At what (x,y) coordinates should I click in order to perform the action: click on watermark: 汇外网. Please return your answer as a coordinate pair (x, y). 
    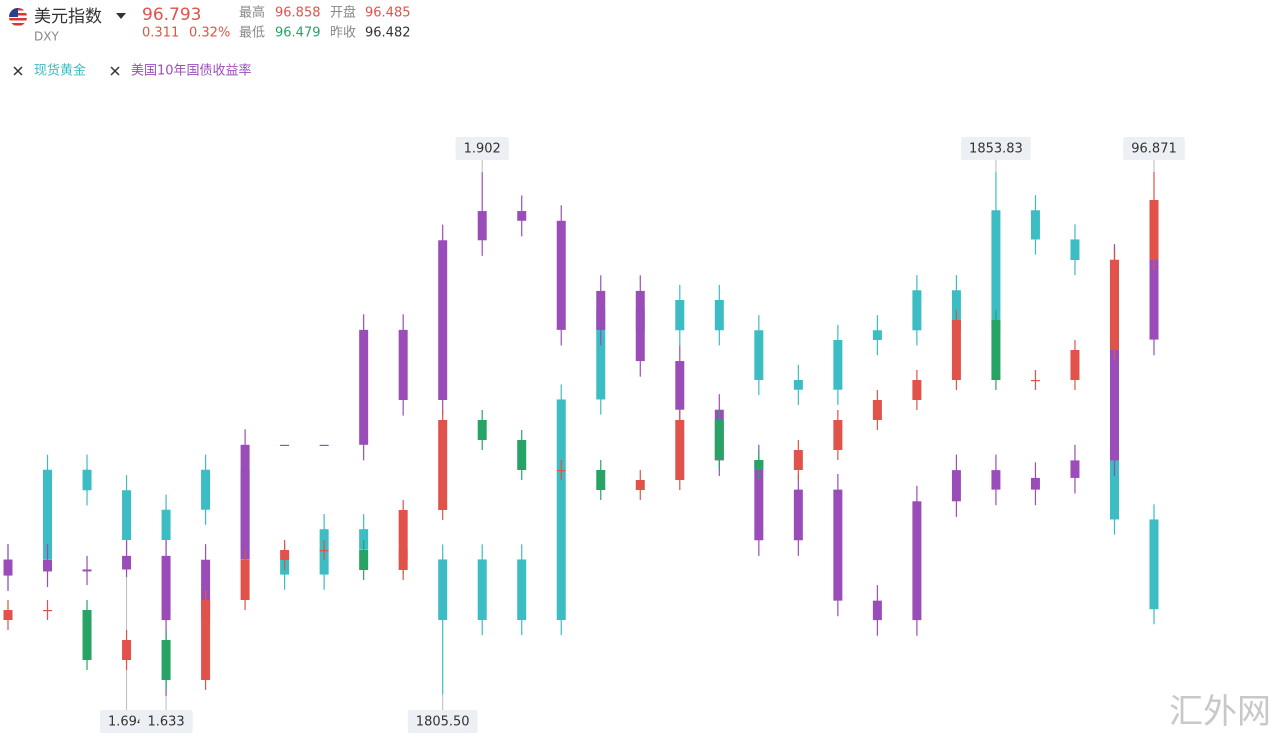
    Looking at the image, I should click on (1220, 712).